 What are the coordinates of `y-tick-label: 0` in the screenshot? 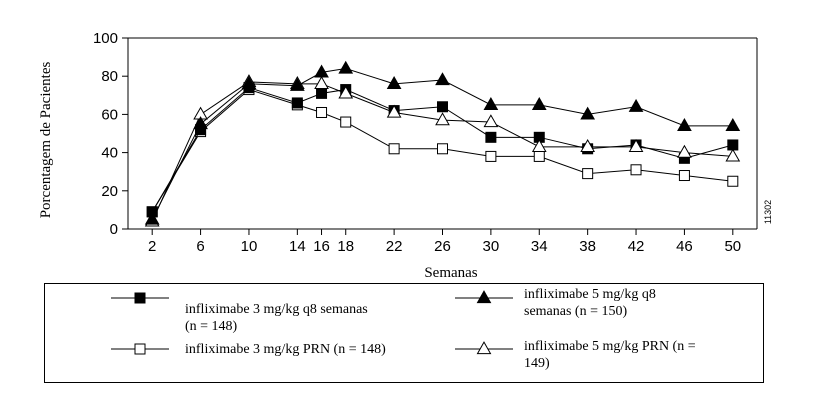 It's located at (114, 229).